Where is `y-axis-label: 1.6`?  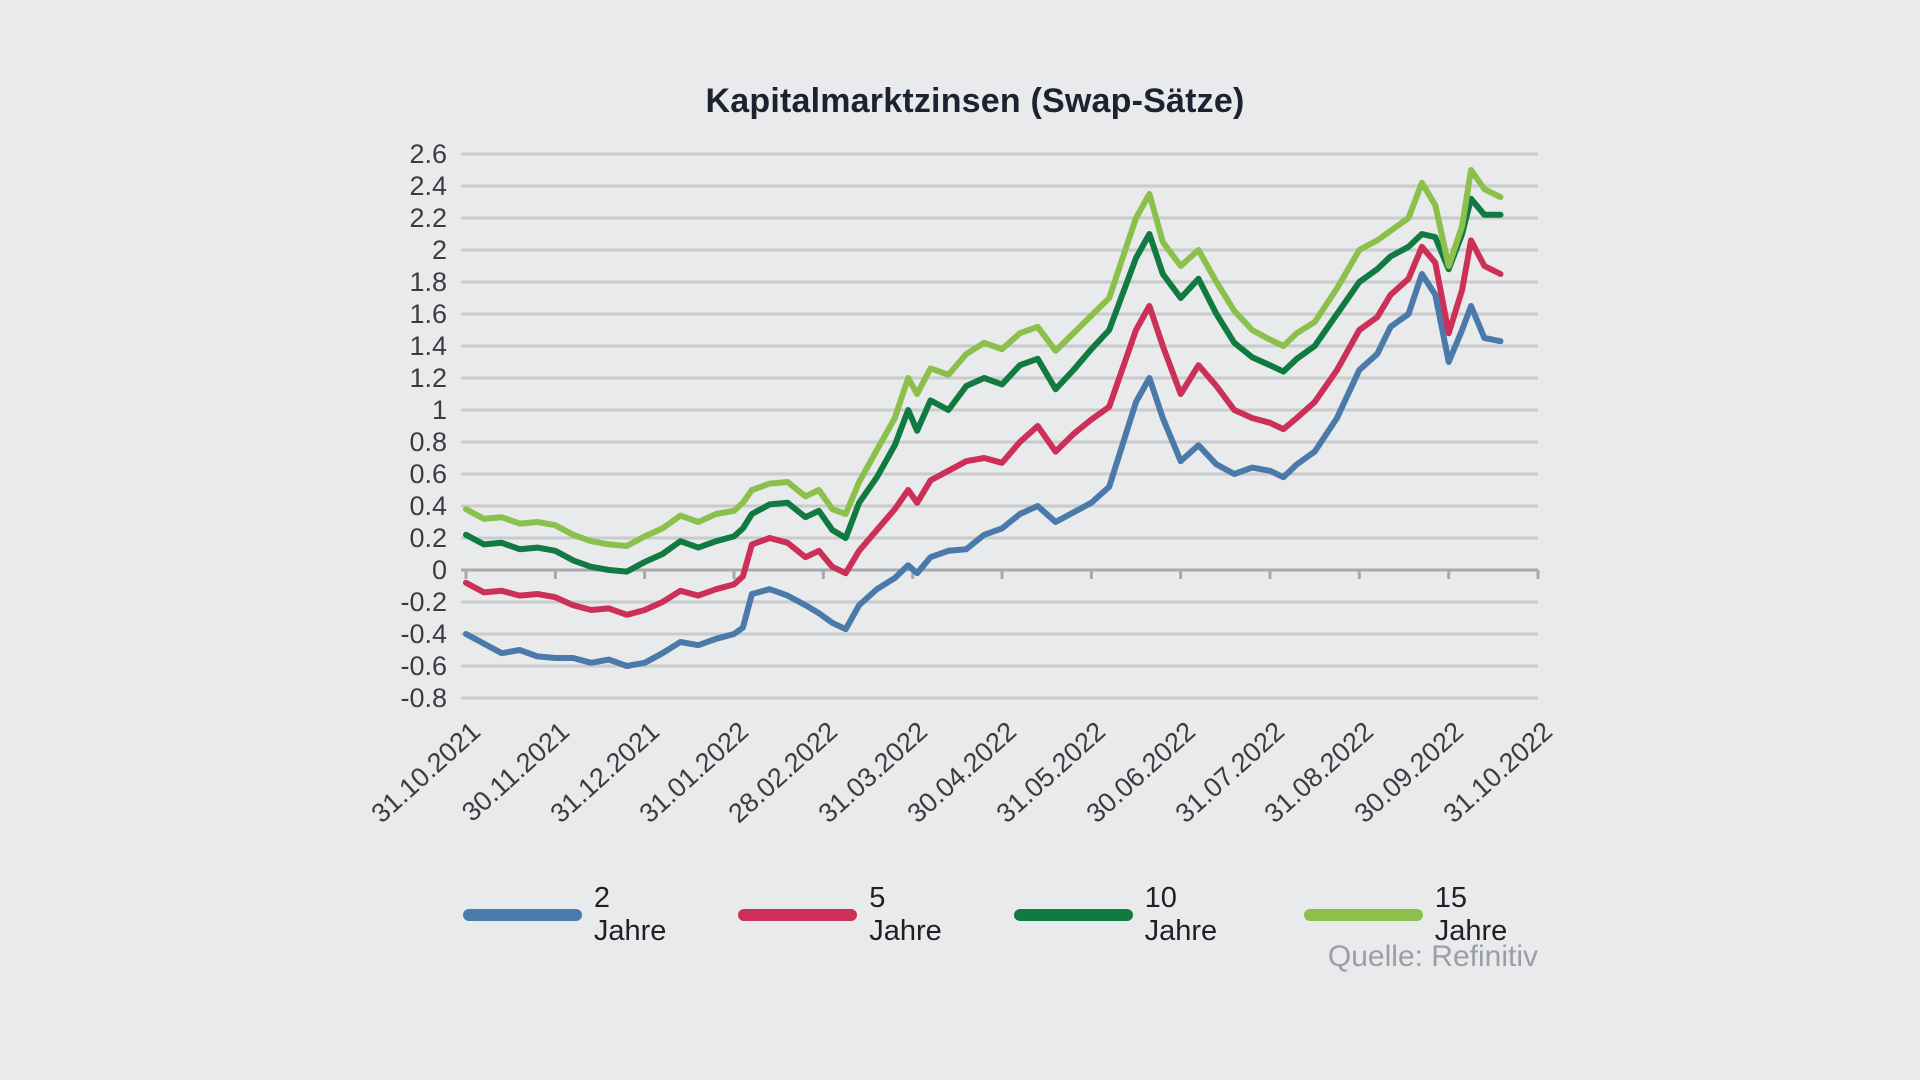 y-axis-label: 1.6 is located at coordinates (428, 314).